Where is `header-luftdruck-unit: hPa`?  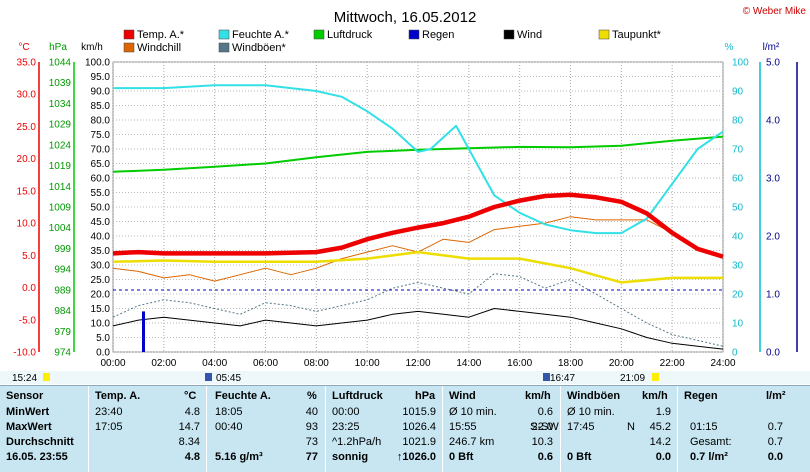 header-luftdruck-unit: hPa is located at coordinates (425, 396).